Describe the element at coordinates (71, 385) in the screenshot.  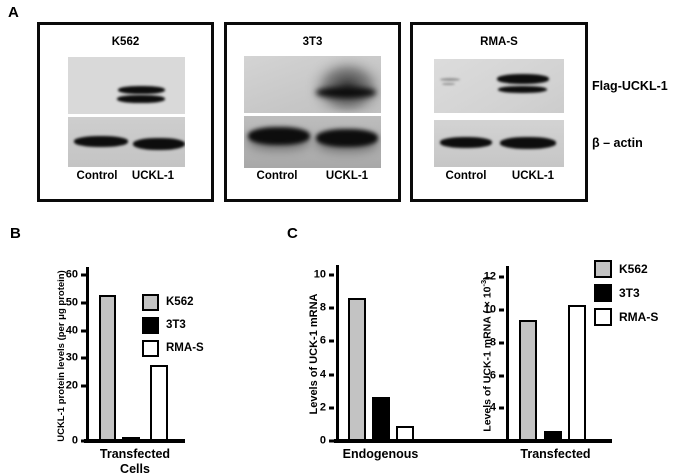
I see `y-tick-label: 20` at that location.